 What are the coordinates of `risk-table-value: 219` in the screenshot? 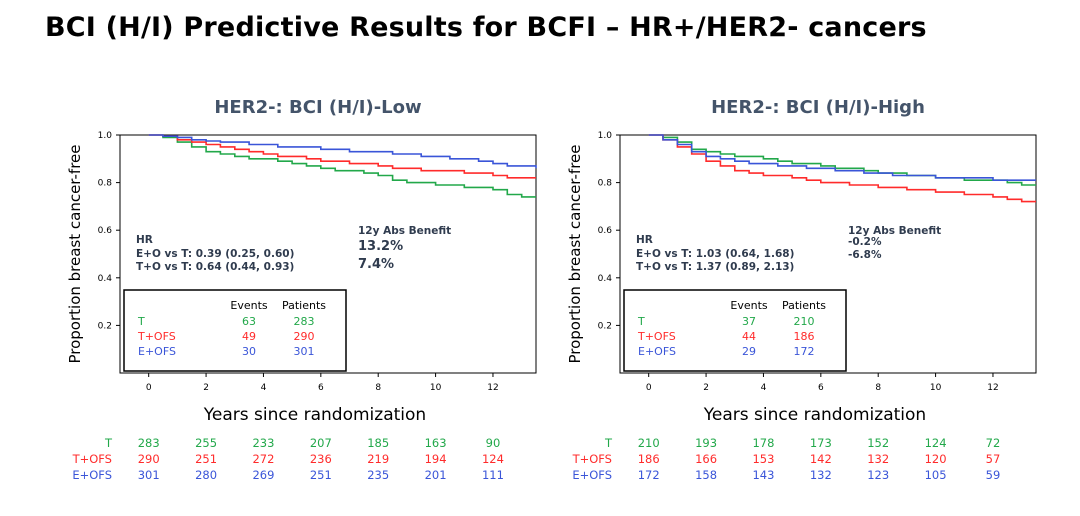 It's located at (378, 459).